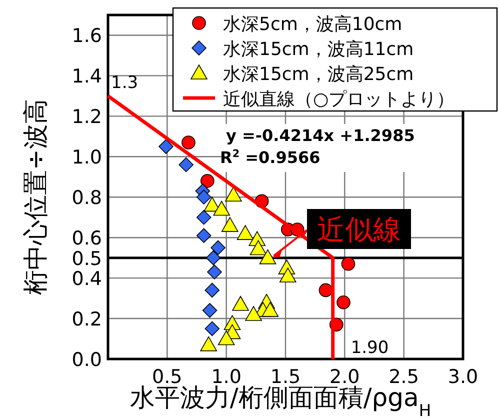  I want to click on y-tick-label: 1.6, so click(87, 36).